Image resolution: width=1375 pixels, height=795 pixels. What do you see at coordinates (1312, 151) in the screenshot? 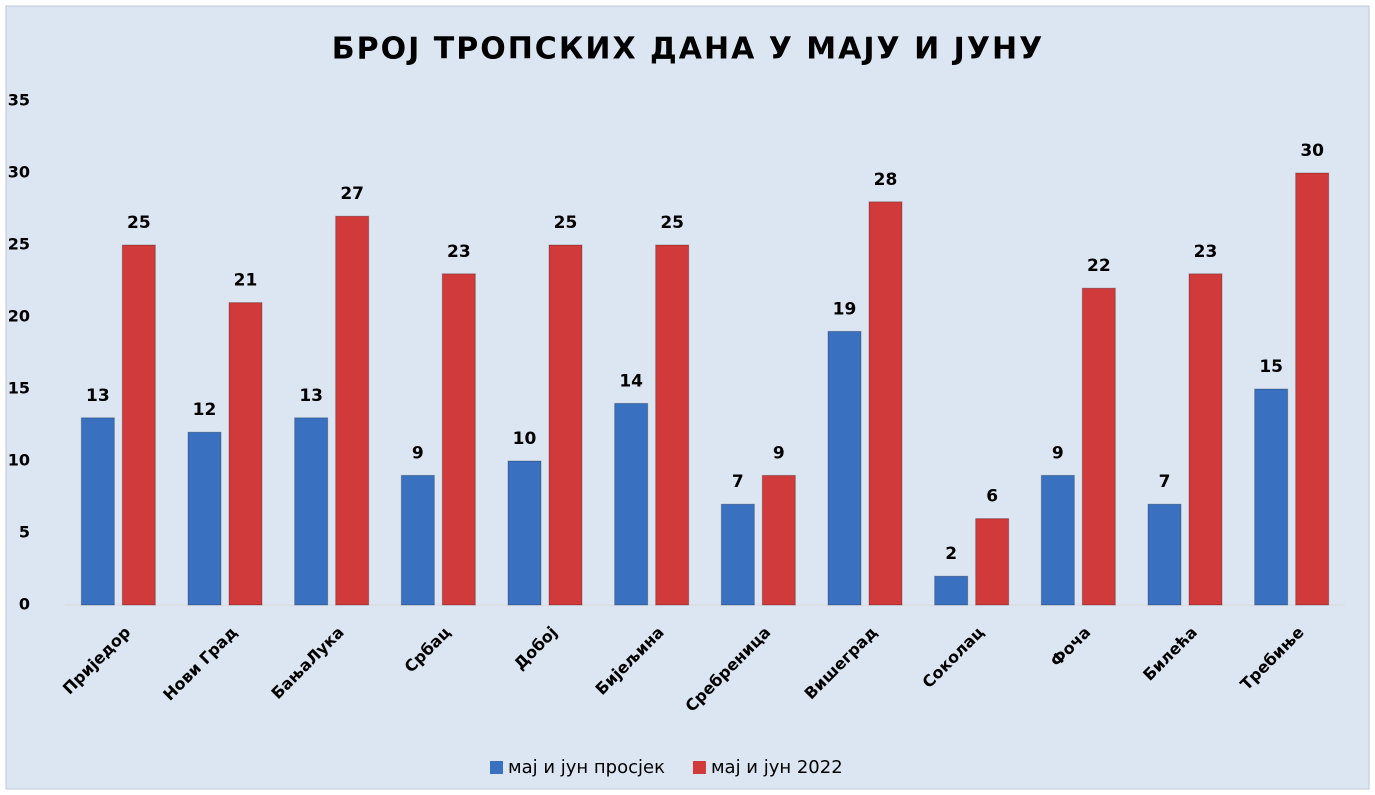
I see `data-label: 30` at bounding box center [1312, 151].